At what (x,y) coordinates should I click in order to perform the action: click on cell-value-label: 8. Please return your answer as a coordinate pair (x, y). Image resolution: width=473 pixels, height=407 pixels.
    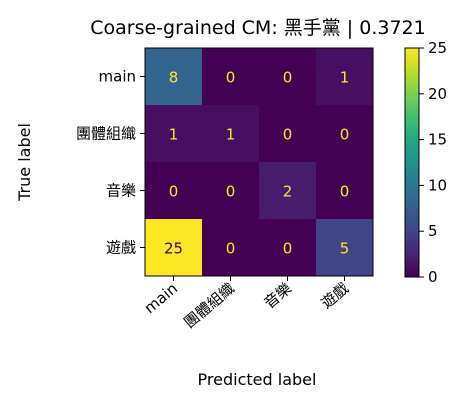
    Looking at the image, I should click on (174, 78).